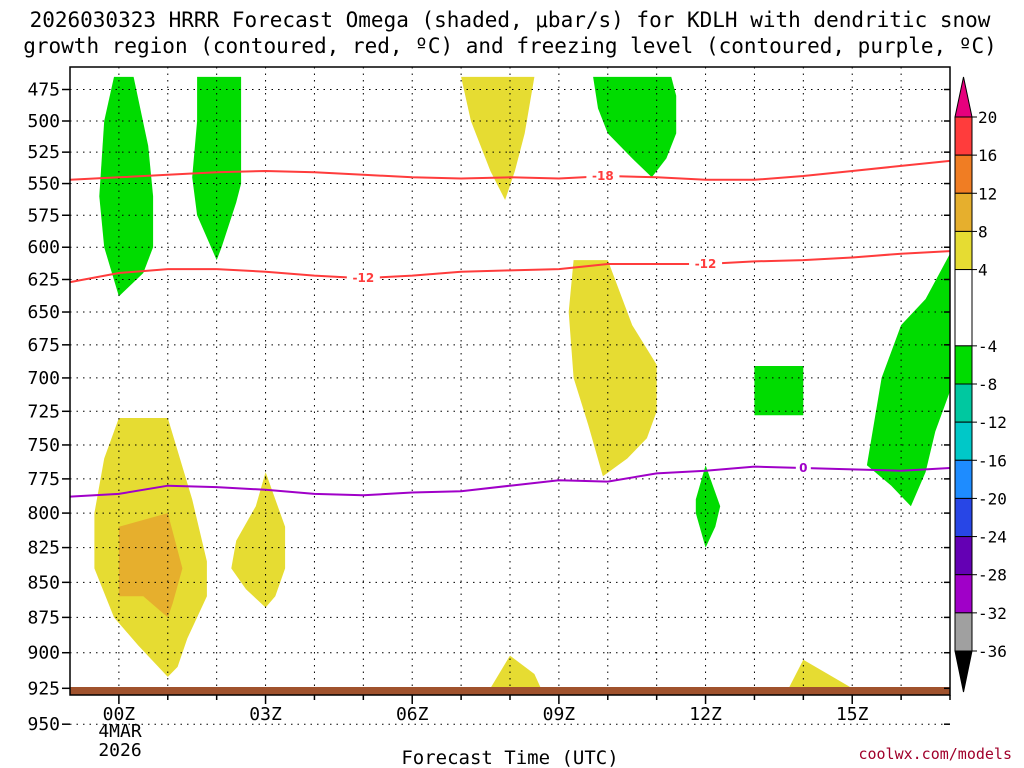 The height and width of the screenshot is (768, 1024). I want to click on colorbar-tick-label: -28, so click(992, 575).